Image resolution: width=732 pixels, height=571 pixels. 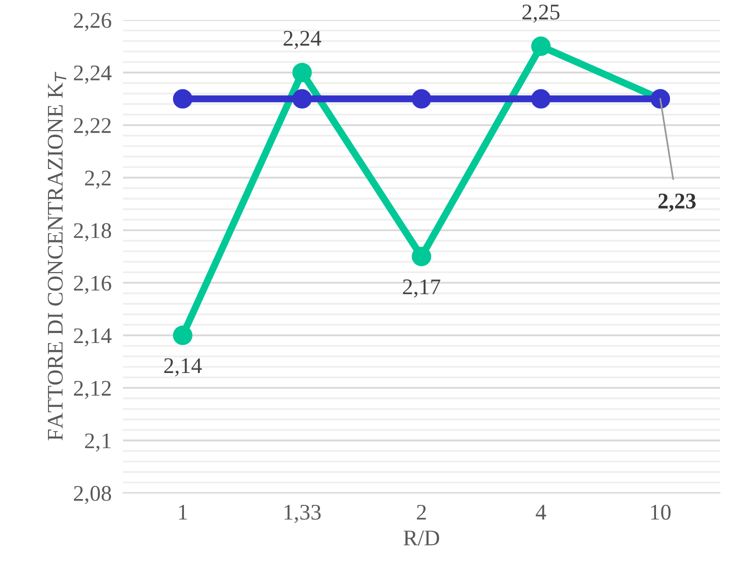 What do you see at coordinates (302, 513) in the screenshot?
I see `x-tick-label: 1,33` at bounding box center [302, 513].